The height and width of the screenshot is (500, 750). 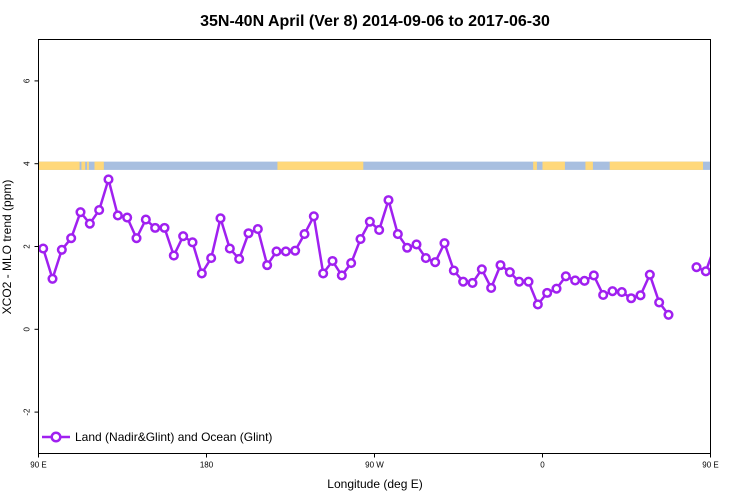 I want to click on y-tick-label-1: 0, so click(x=27, y=329).